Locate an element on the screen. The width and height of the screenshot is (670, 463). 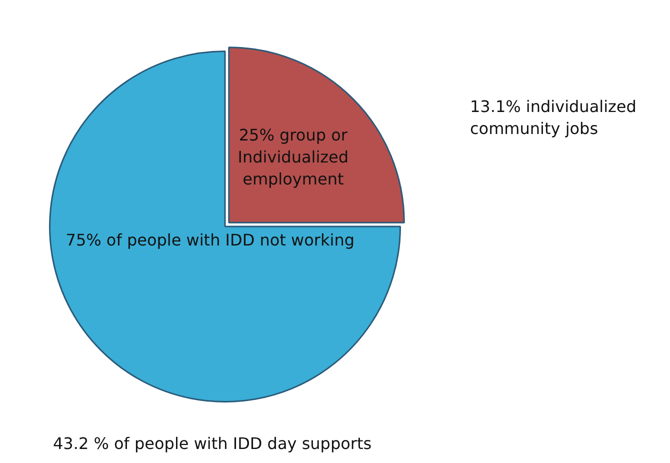
text: 43.2 % of people with IDD day supports is located at coordinates (212, 444).